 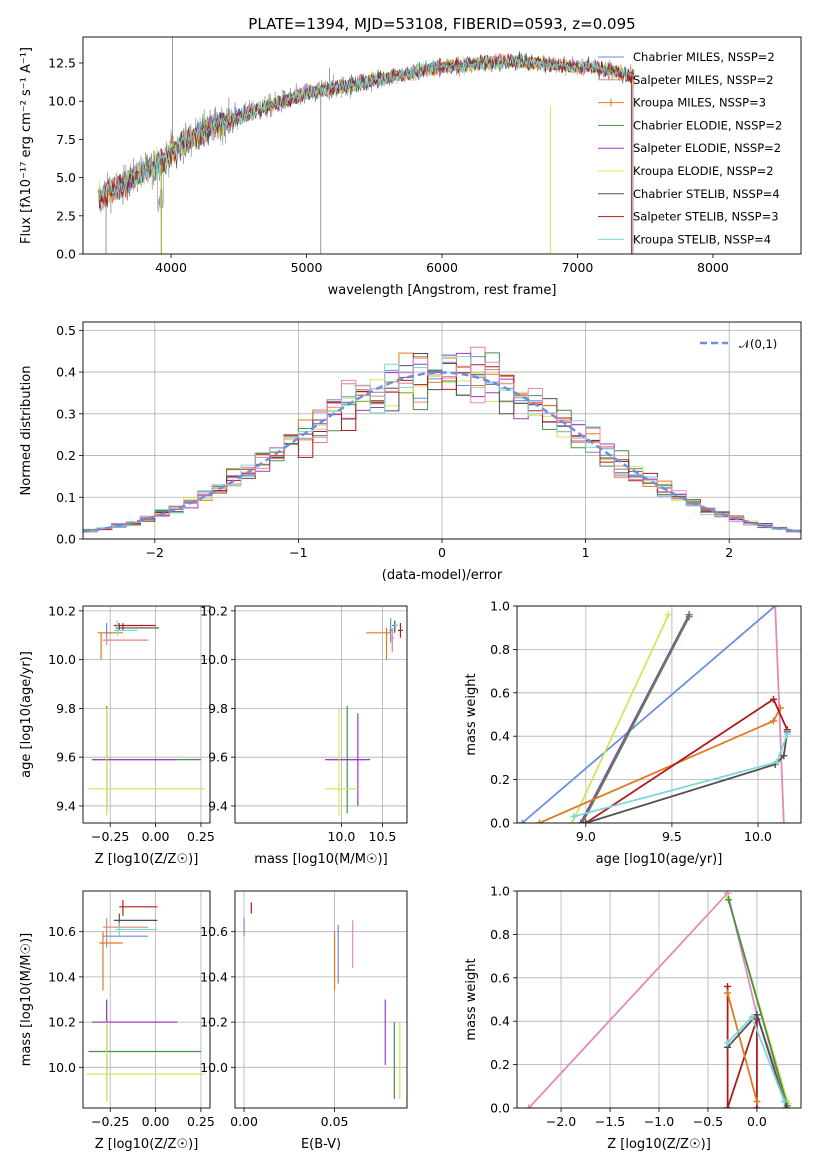 I want to click on legend-entry: Kroupa MILES, NSSP=3, so click(x=699, y=103).